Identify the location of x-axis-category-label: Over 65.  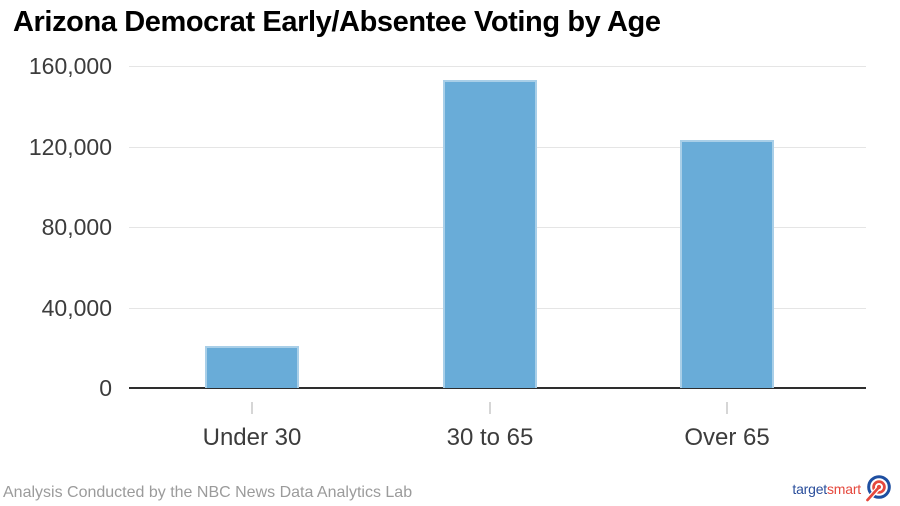
(727, 437).